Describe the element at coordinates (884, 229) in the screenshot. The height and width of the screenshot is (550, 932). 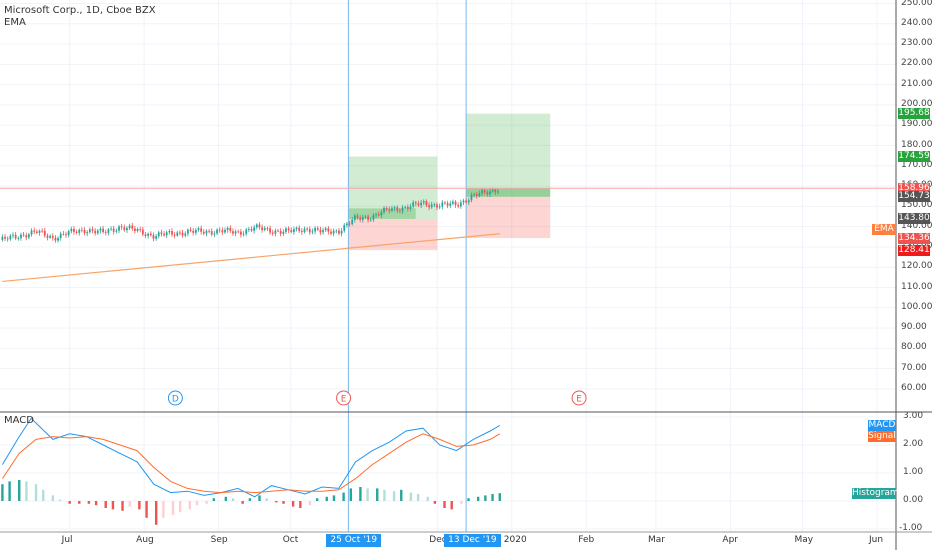
I see `ema-tag: EMA` at that location.